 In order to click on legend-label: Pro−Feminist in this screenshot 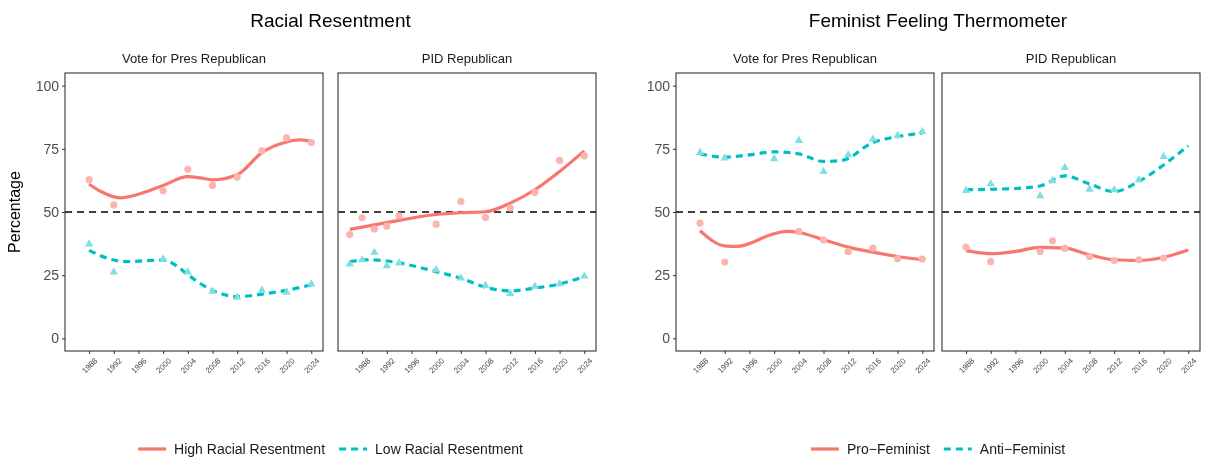, I will do `click(888, 449)`.